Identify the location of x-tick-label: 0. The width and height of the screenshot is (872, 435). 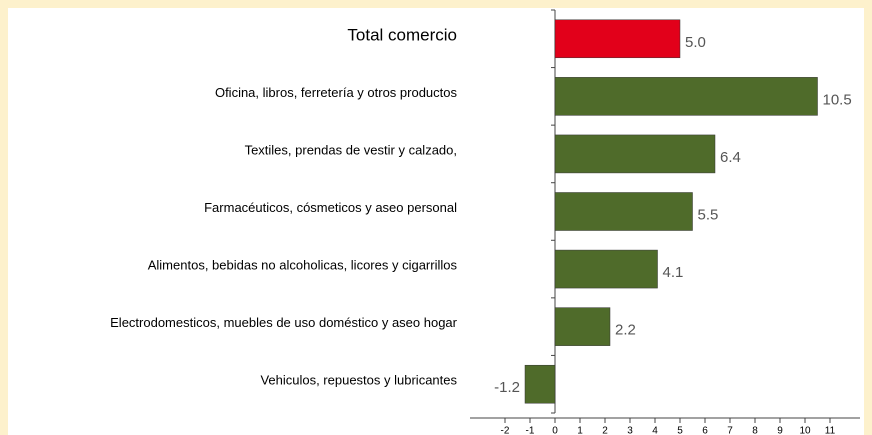
(555, 430).